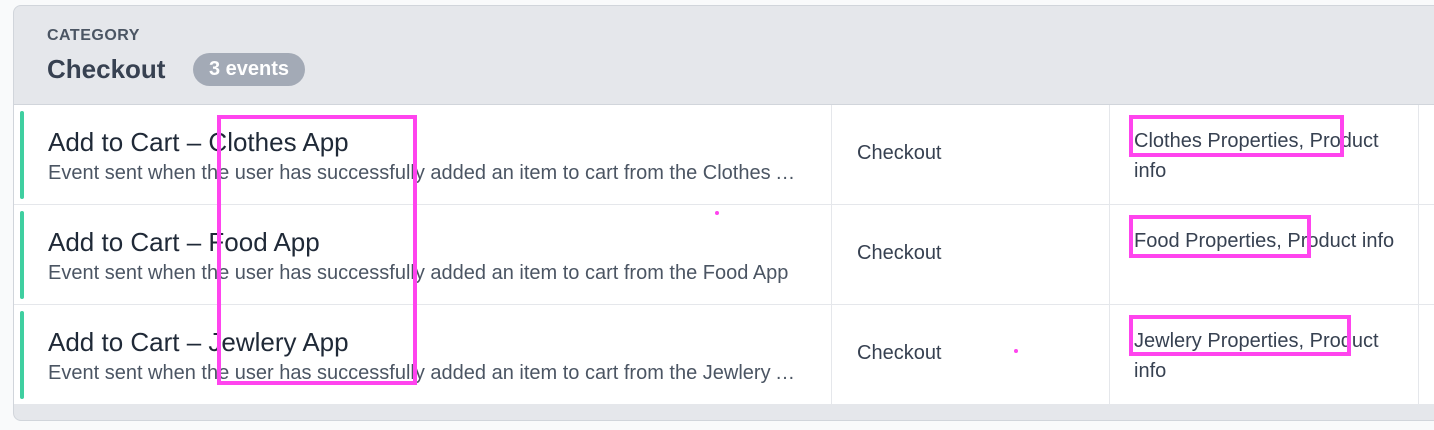 The height and width of the screenshot is (430, 1434). I want to click on event-properties: Food Properties, Product info, so click(1264, 241).